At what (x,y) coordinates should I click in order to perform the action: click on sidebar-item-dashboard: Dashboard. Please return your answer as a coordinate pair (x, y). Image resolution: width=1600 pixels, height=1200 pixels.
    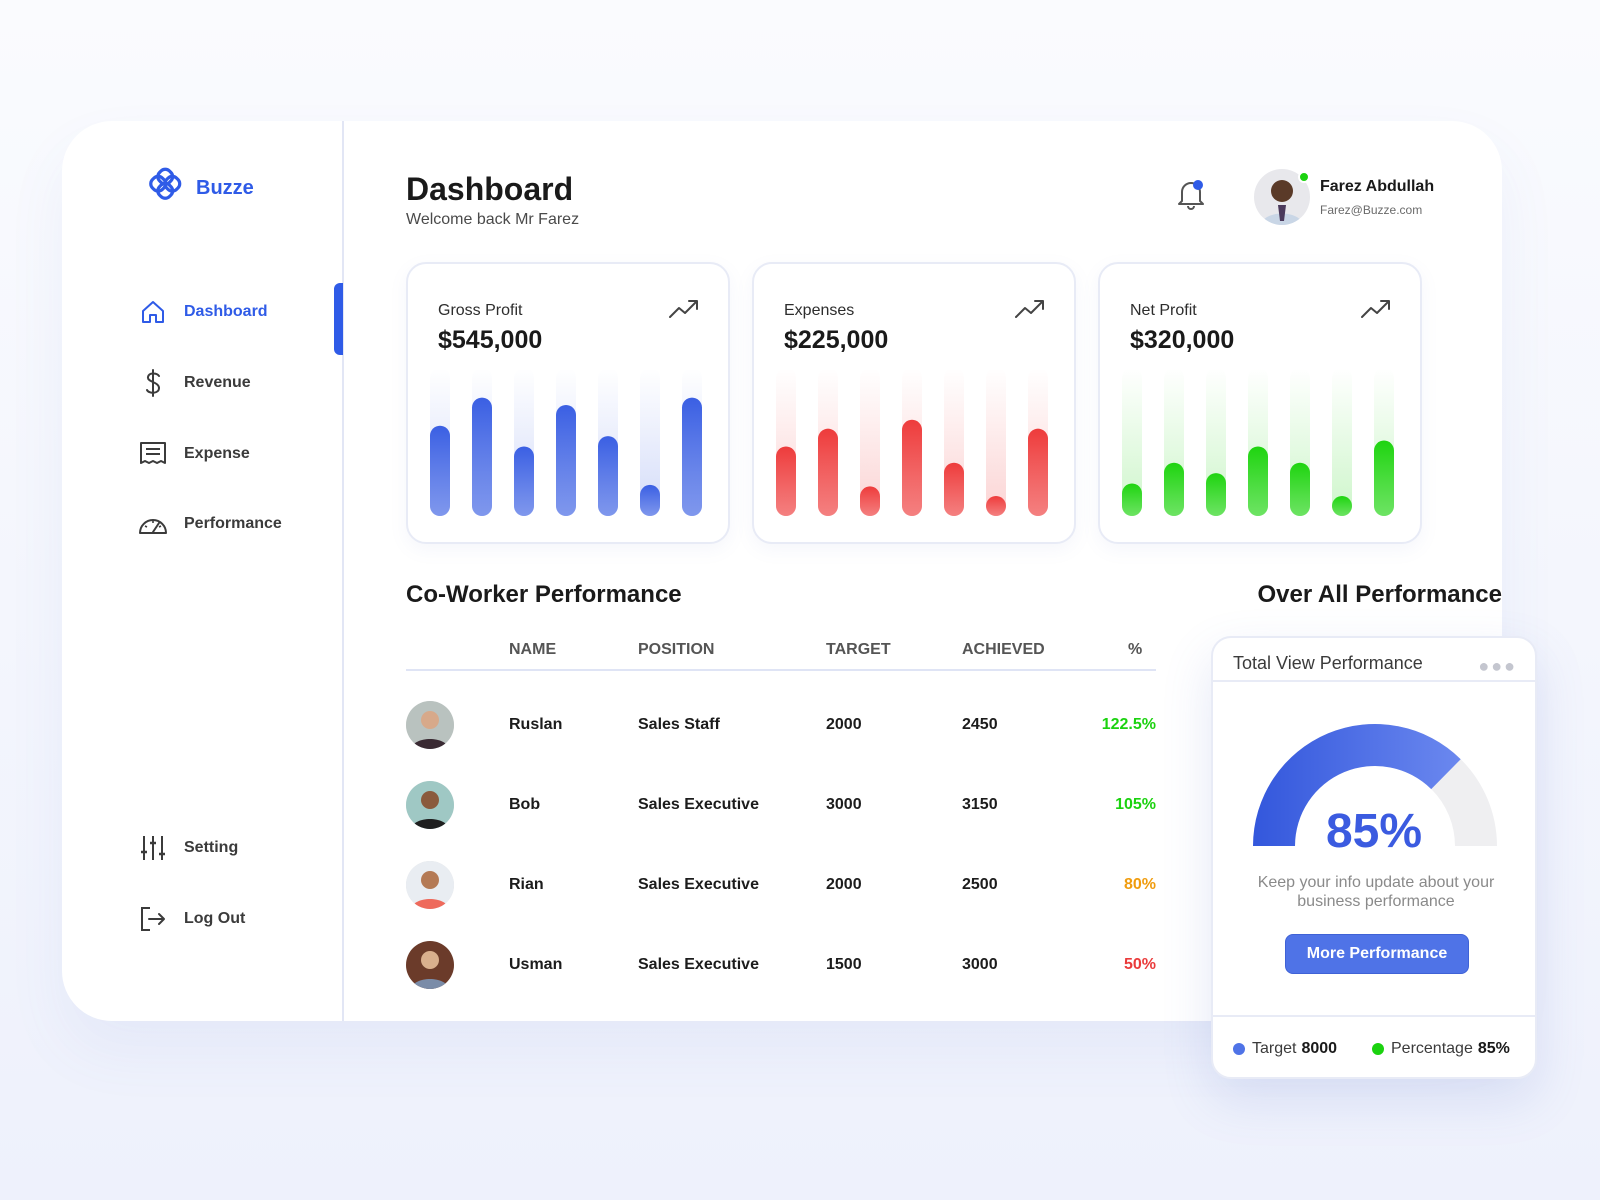
    Looking at the image, I should click on (203, 312).